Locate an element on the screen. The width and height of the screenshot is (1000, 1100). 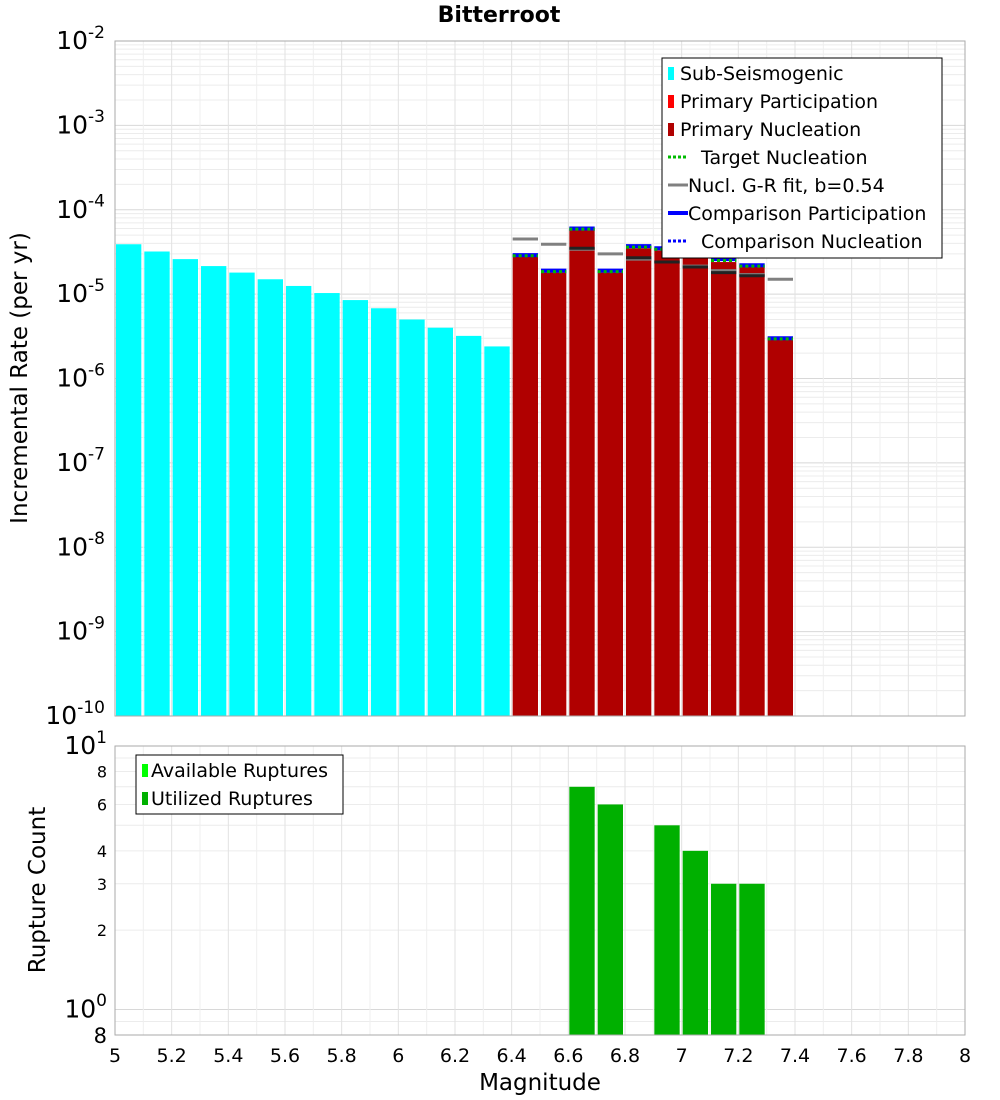
legend-entry: Available Ruptures is located at coordinates (235, 771).